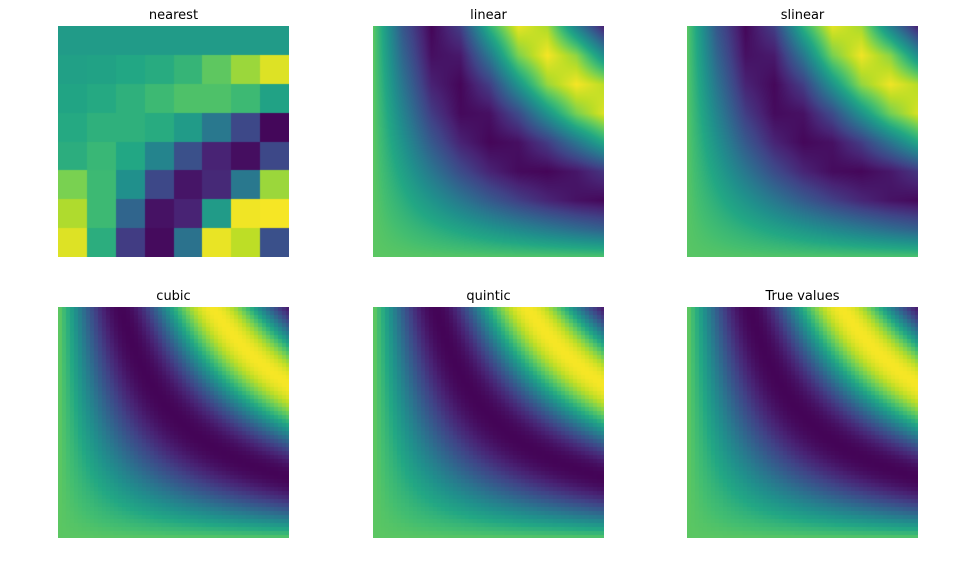 This screenshot has height=576, width=960. Describe the element at coordinates (802, 296) in the screenshot. I see `panel-title: True values` at that location.